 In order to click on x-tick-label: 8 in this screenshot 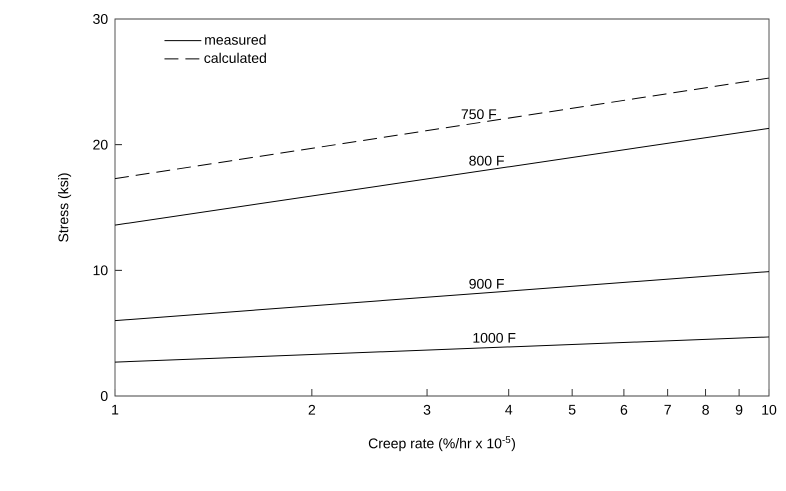, I will do `click(705, 409)`.